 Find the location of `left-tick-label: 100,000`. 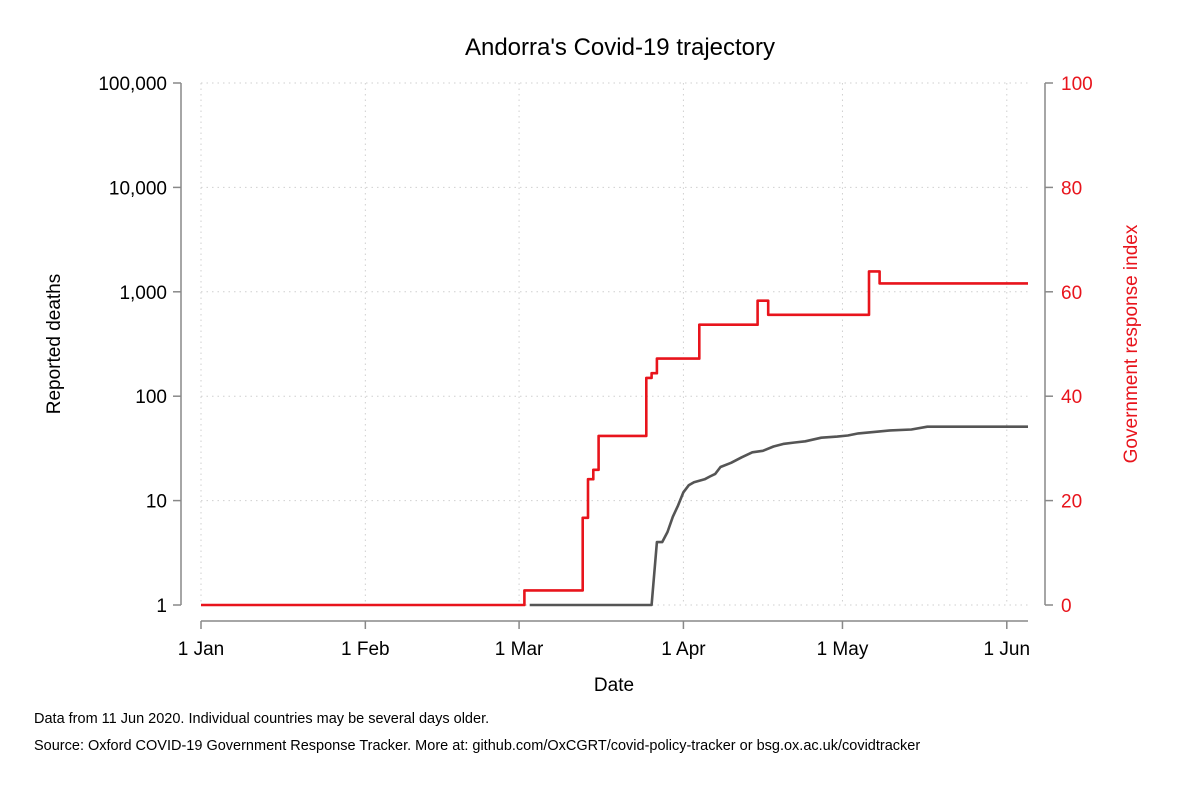

left-tick-label: 100,000 is located at coordinates (132, 84).